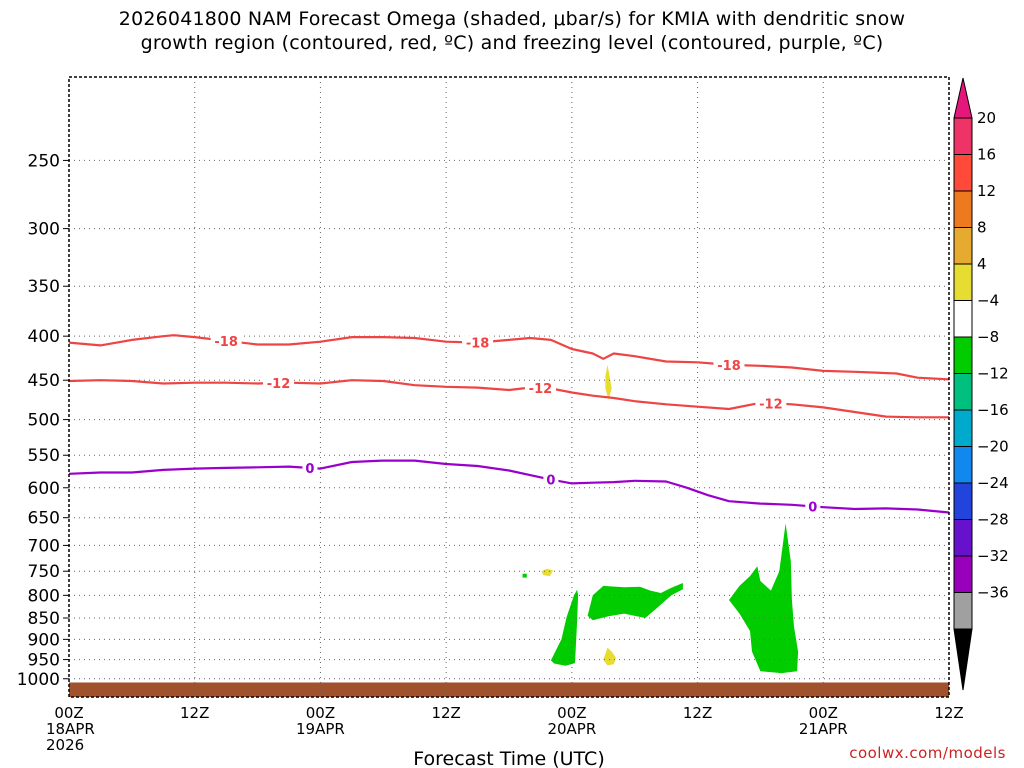  What do you see at coordinates (44, 421) in the screenshot?
I see `y-tick-label: 500` at bounding box center [44, 421].